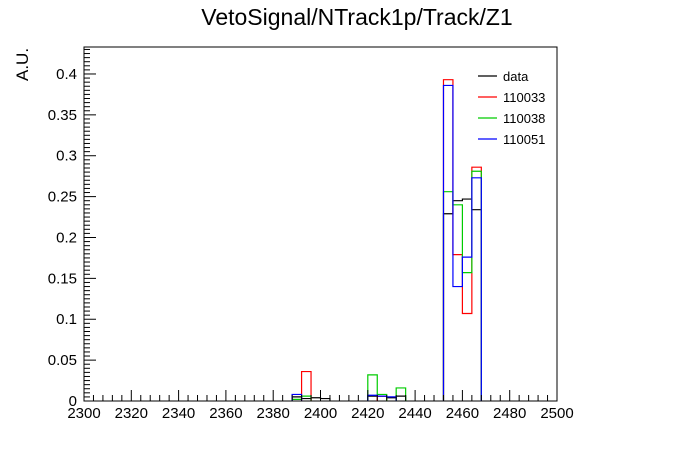  Describe the element at coordinates (524, 118) in the screenshot. I see `legend-label-110038: 110038` at that location.